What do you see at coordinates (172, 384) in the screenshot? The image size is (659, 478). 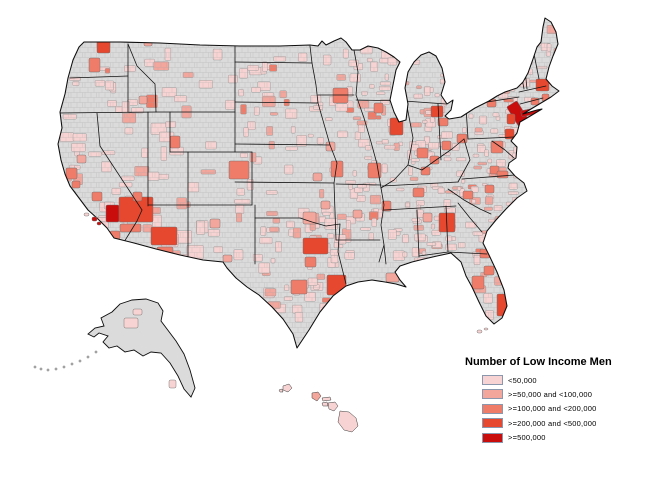 I see `county-juneau-area` at bounding box center [172, 384].